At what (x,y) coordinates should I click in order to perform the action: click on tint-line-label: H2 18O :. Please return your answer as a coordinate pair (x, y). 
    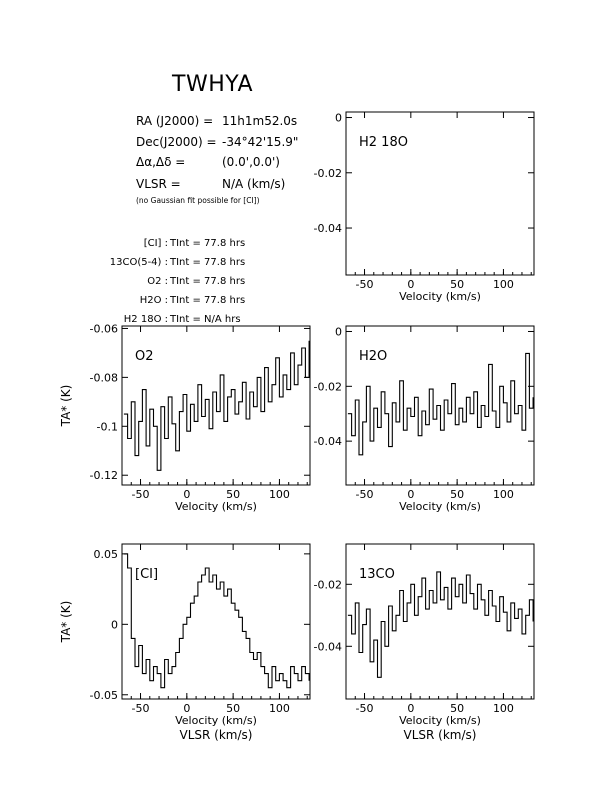
    Looking at the image, I should click on (146, 319).